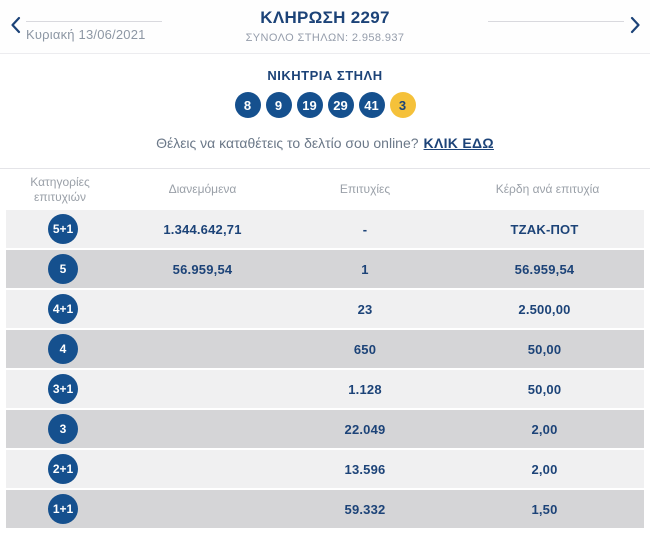  What do you see at coordinates (544, 229) in the screenshot?
I see `cell-prize: ΤΖΑΚ-ΠΟΤ` at bounding box center [544, 229].